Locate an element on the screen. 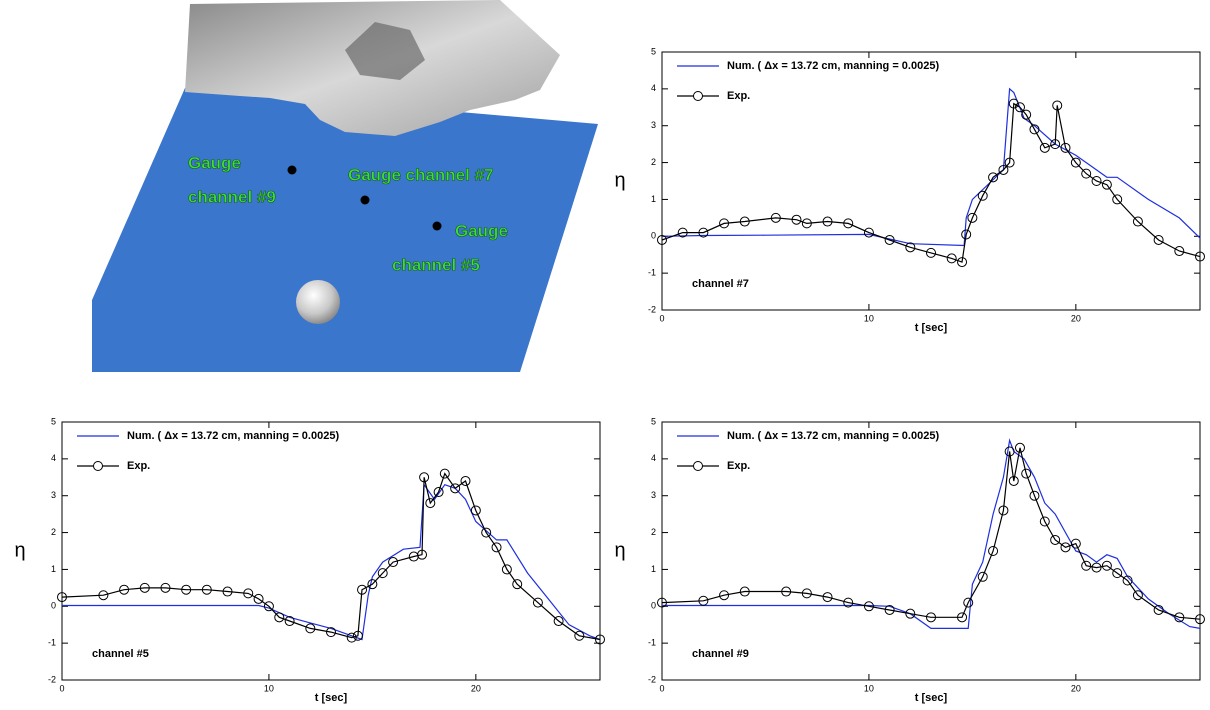 The height and width of the screenshot is (710, 1210). annotation: channel #5 is located at coordinates (120, 654).